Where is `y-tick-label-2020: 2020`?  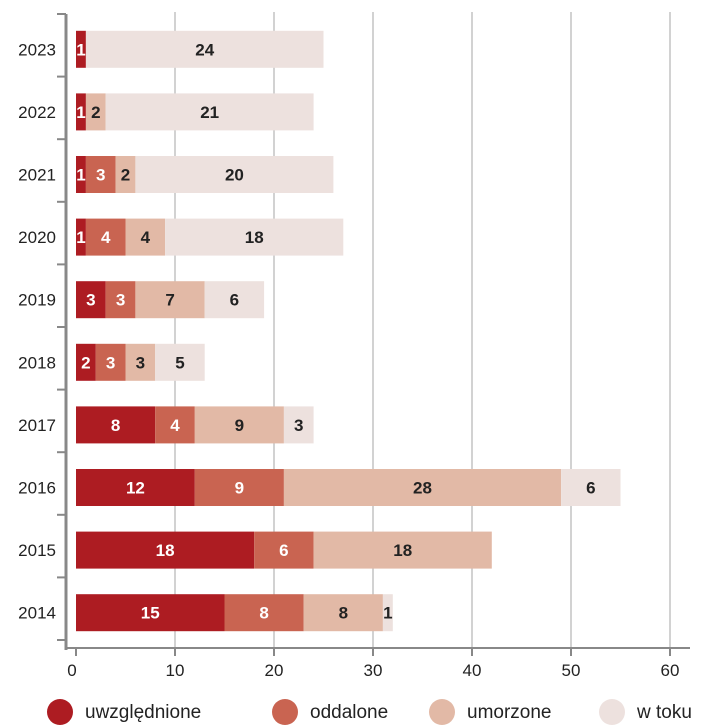 y-tick-label-2020: 2020 is located at coordinates (37, 237).